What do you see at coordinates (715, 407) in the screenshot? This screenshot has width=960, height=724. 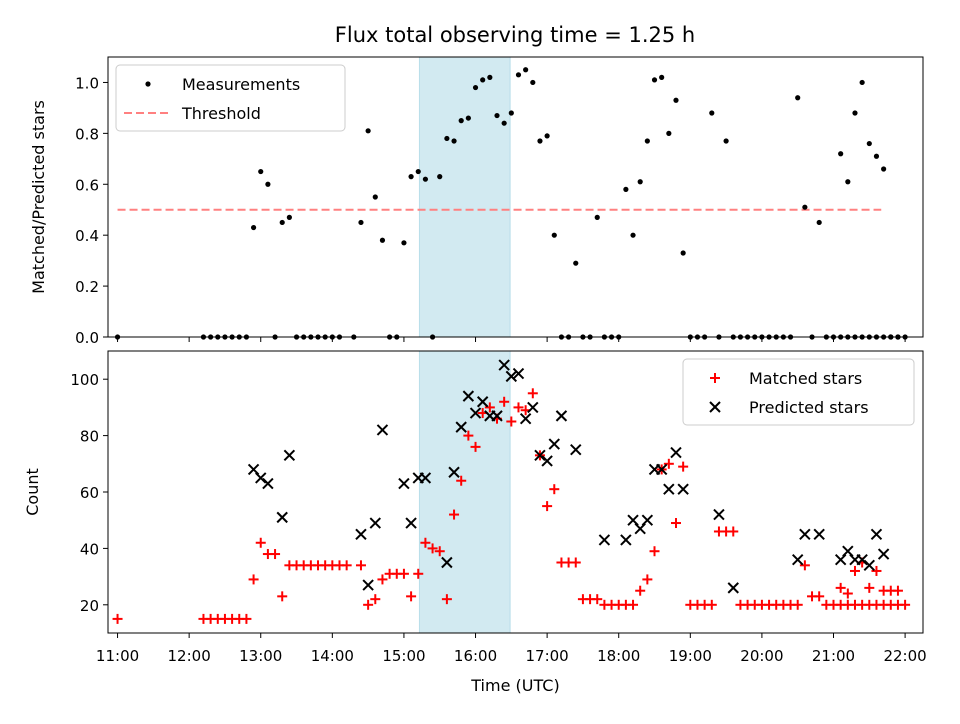 I see `legend-marker-stroke` at bounding box center [715, 407].